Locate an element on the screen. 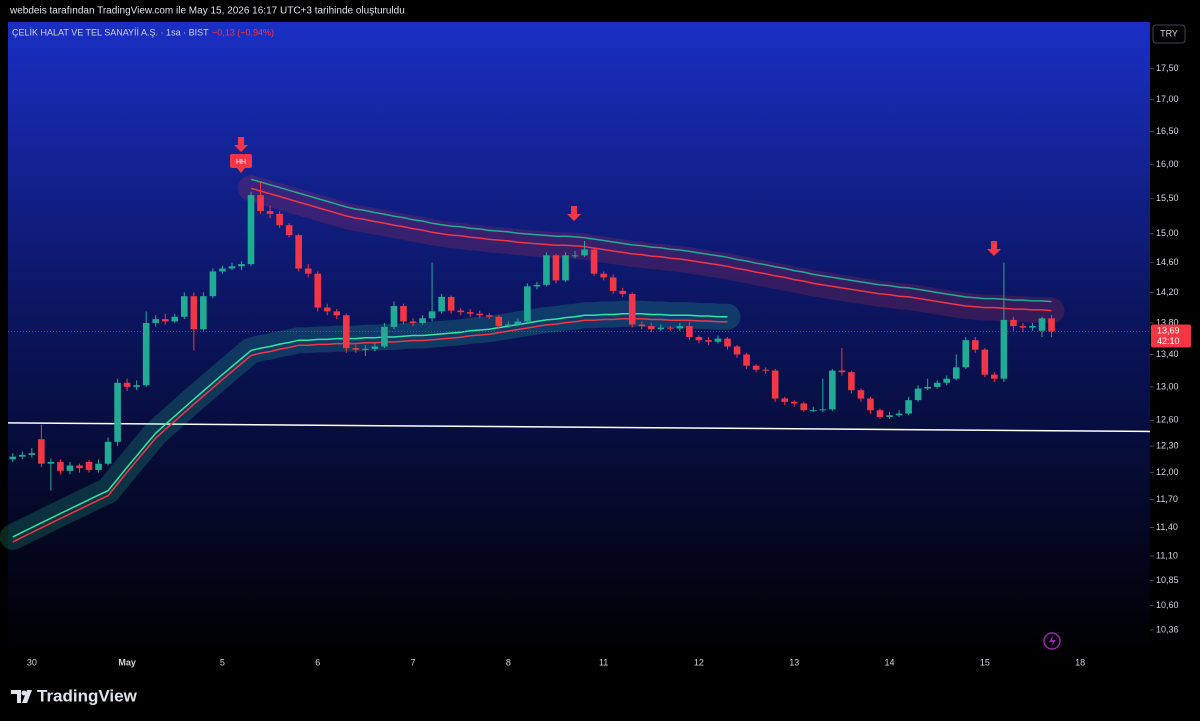 The height and width of the screenshot is (721, 1200). x-tick-label: 6 is located at coordinates (317, 662).